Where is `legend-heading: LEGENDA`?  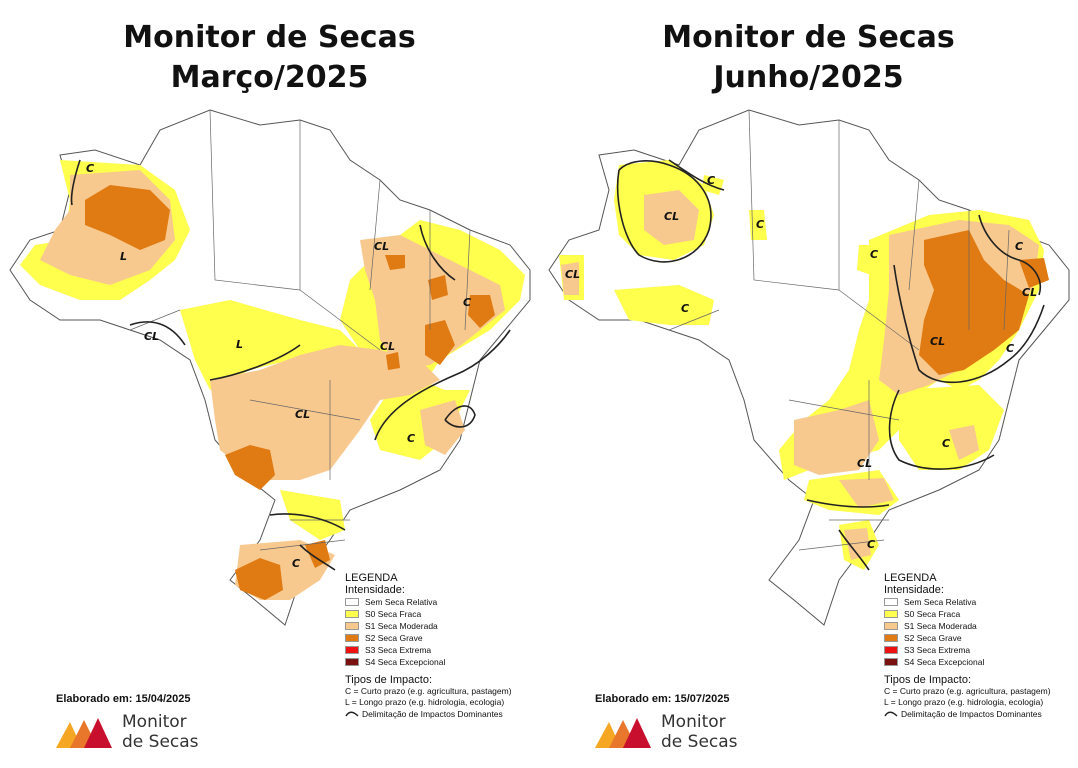 legend-heading: LEGENDA is located at coordinates (371, 578).